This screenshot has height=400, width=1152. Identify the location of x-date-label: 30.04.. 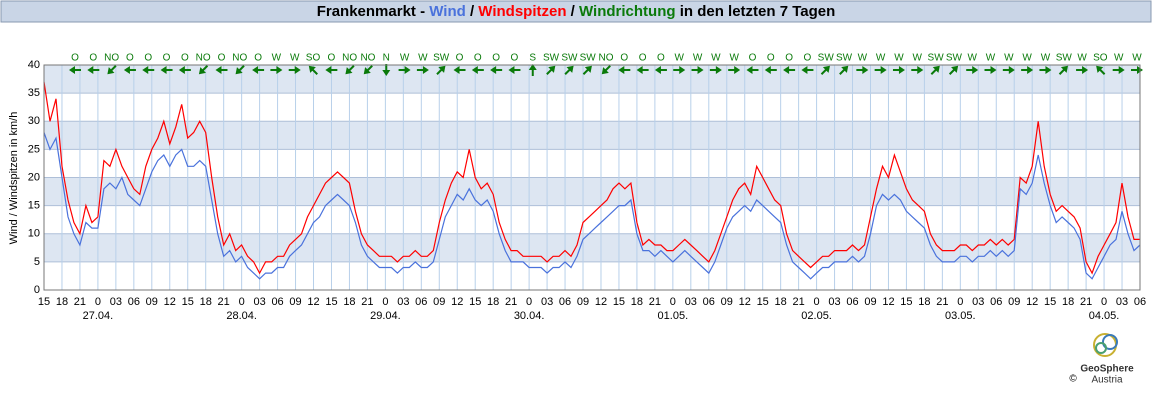
(529, 316).